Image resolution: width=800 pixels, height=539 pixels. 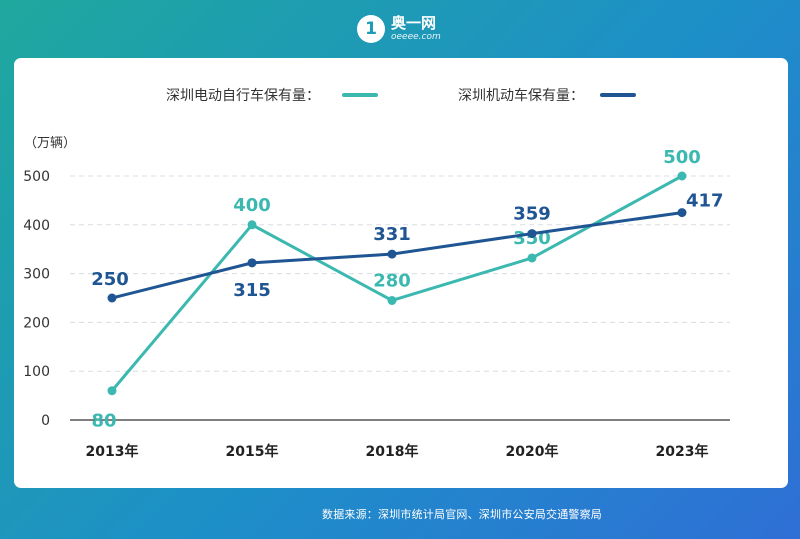 I want to click on brand-text: 奥一网 oeeee.com, so click(x=416, y=29).